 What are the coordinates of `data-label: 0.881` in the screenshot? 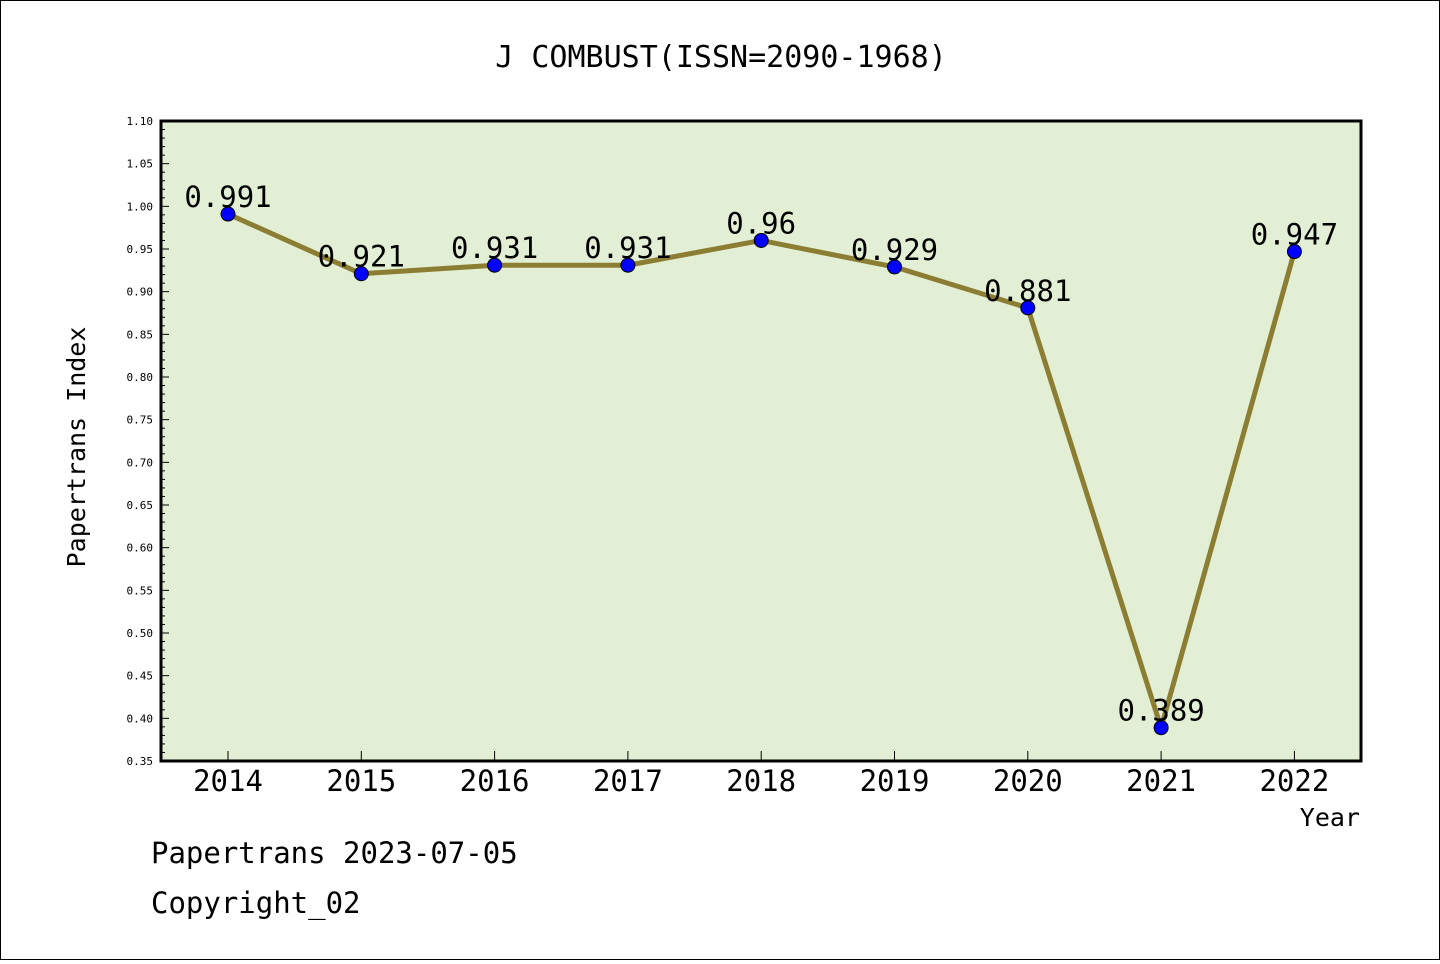 It's located at (1027, 291).